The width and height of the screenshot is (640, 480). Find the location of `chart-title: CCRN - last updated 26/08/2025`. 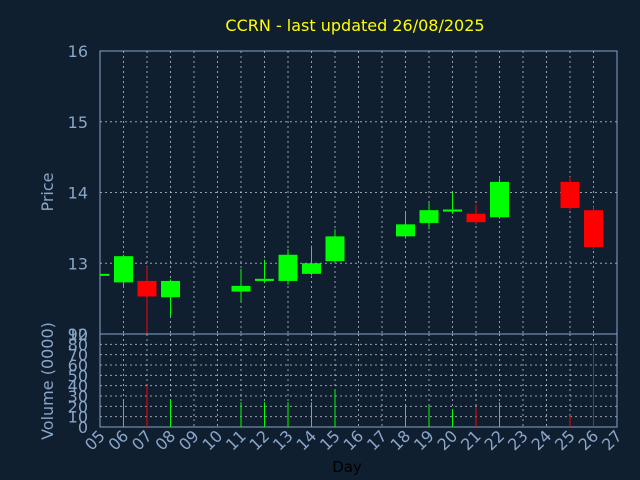

chart-title: CCRN - last updated 26/08/2025 is located at coordinates (354, 25).